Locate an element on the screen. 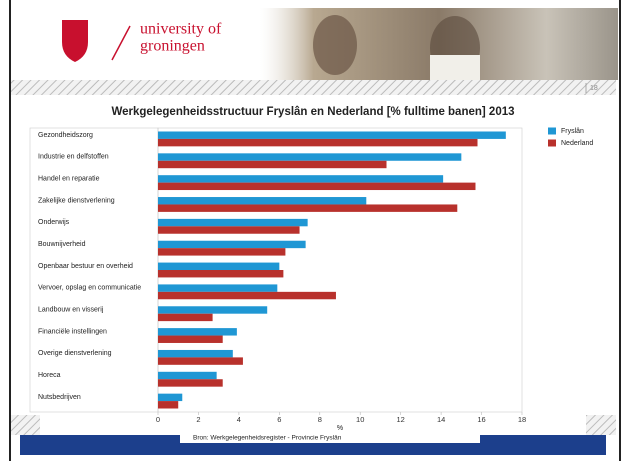 Image resolution: width=626 pixels, height=461 pixels. hatch-band is located at coordinates (313, 87).